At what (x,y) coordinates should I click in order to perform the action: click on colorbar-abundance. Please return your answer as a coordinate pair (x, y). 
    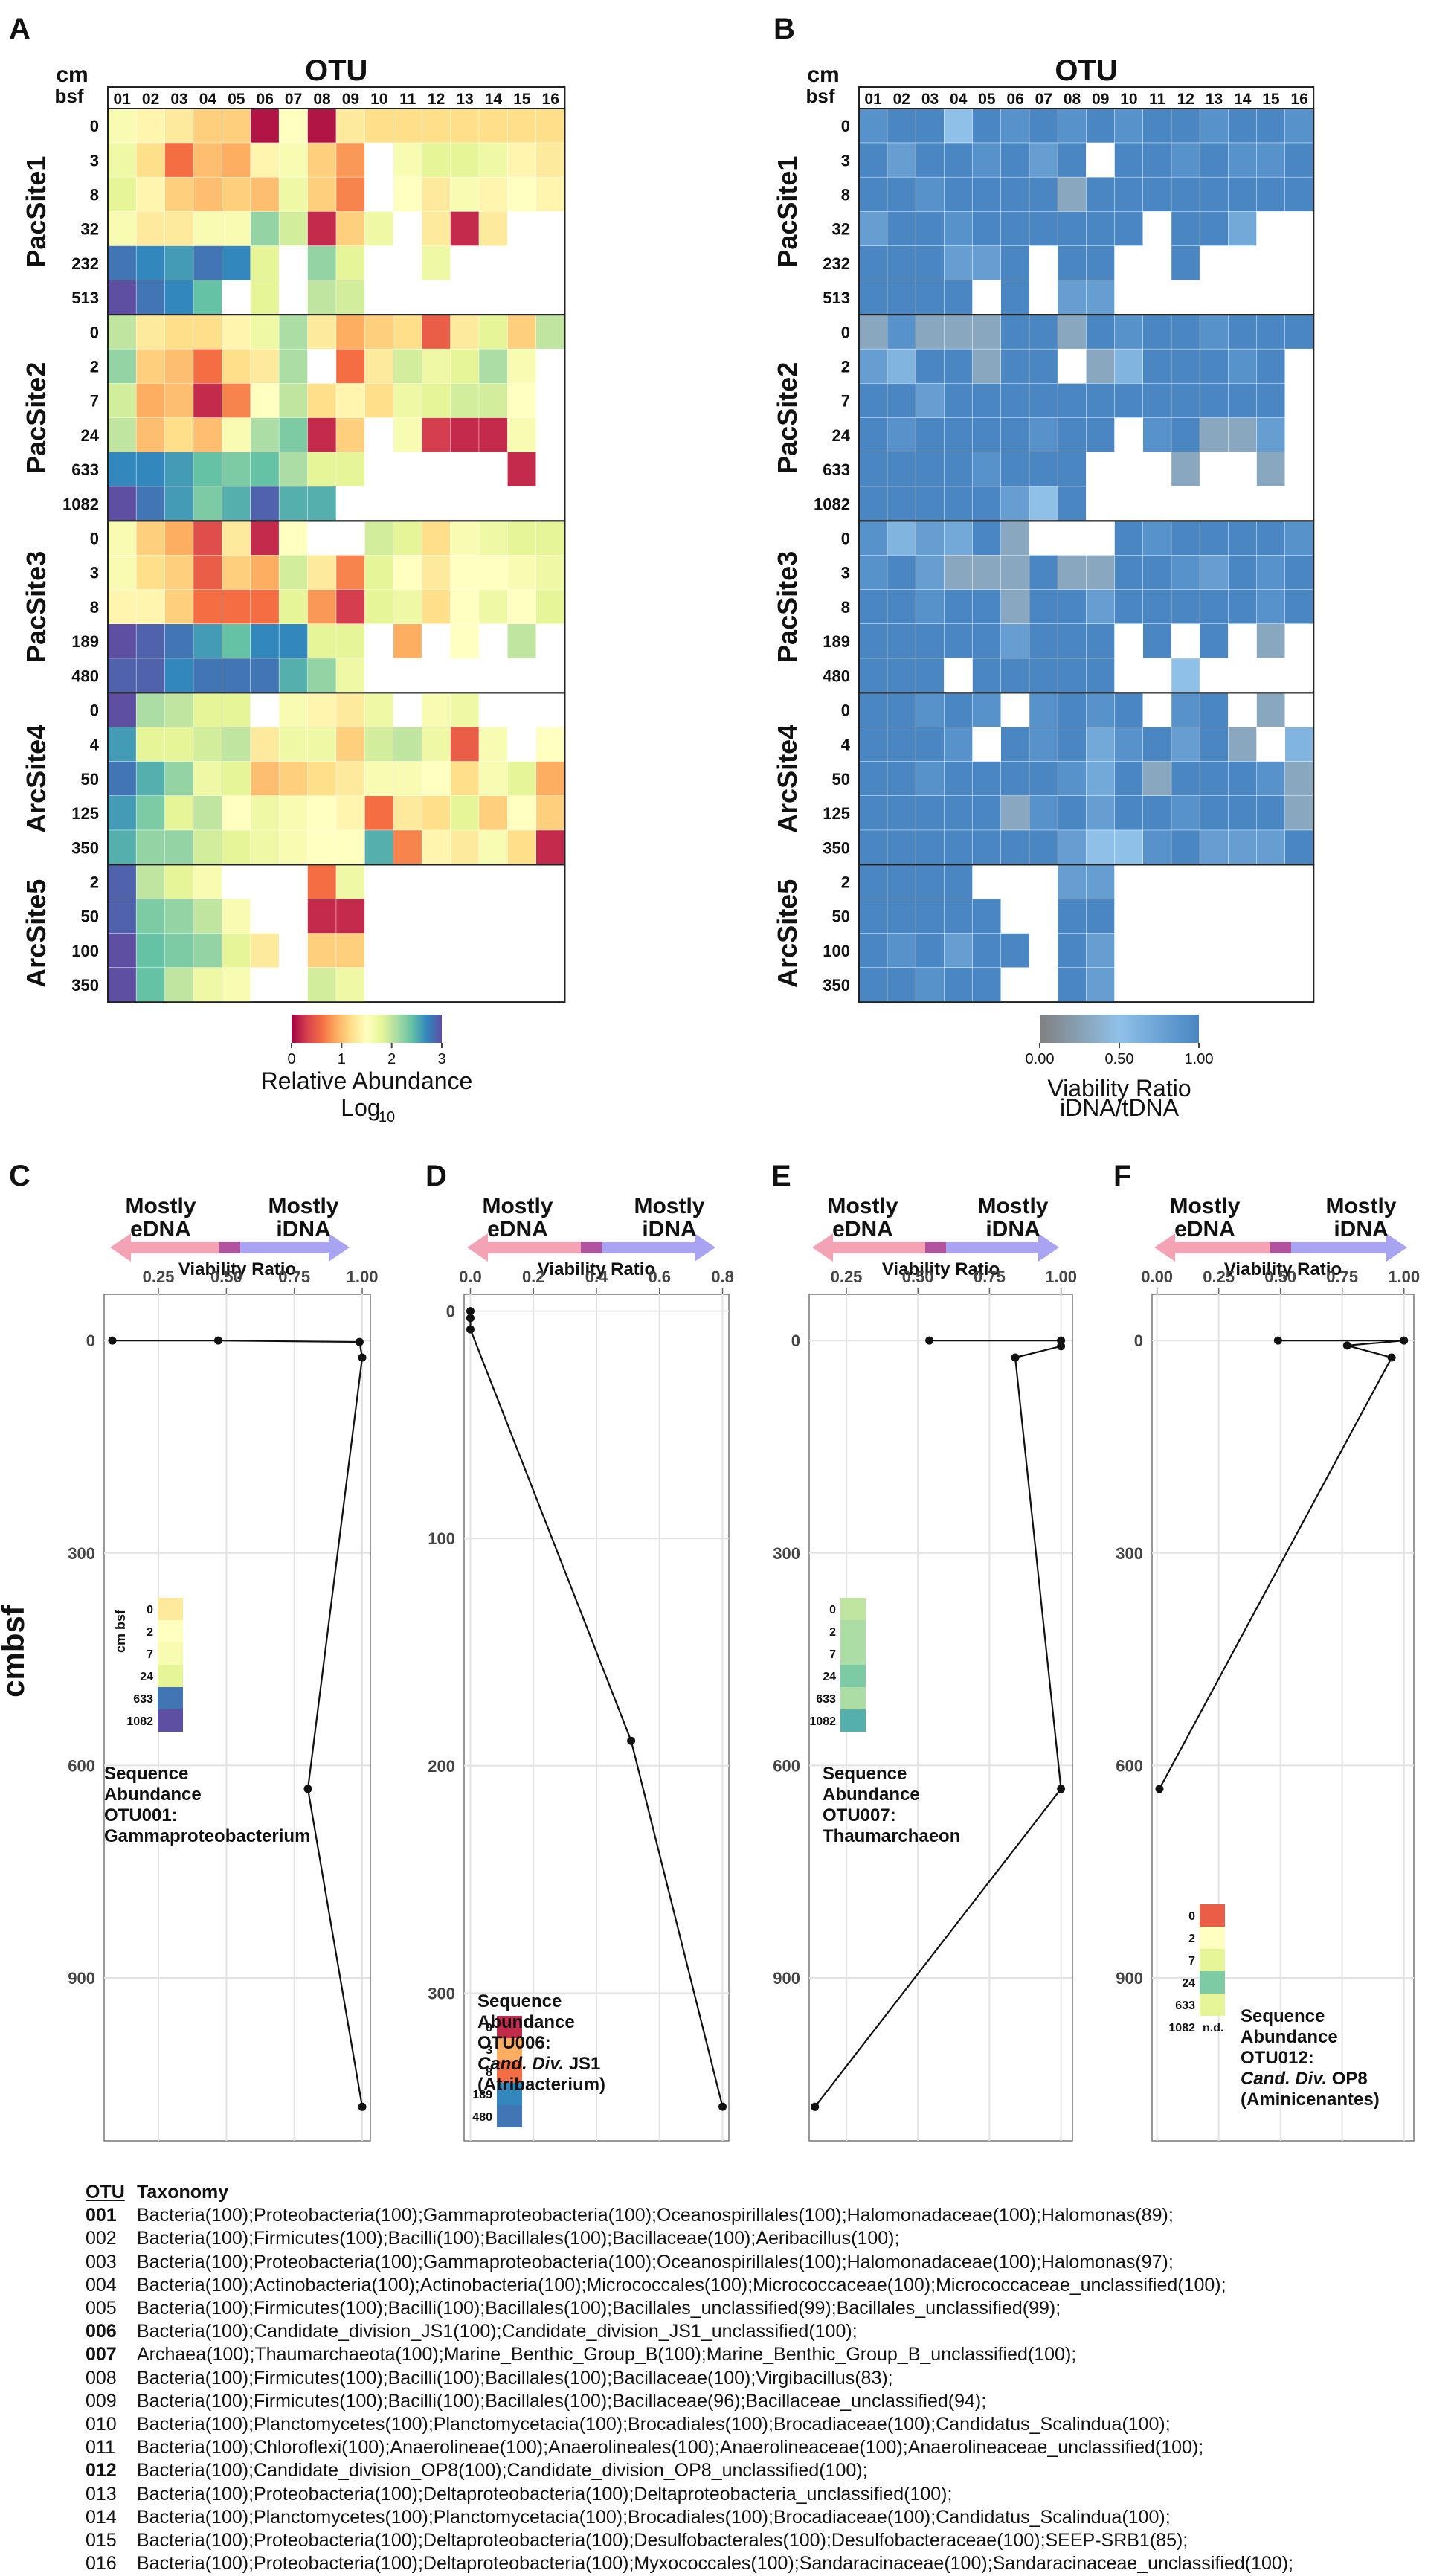
    Looking at the image, I should click on (367, 1029).